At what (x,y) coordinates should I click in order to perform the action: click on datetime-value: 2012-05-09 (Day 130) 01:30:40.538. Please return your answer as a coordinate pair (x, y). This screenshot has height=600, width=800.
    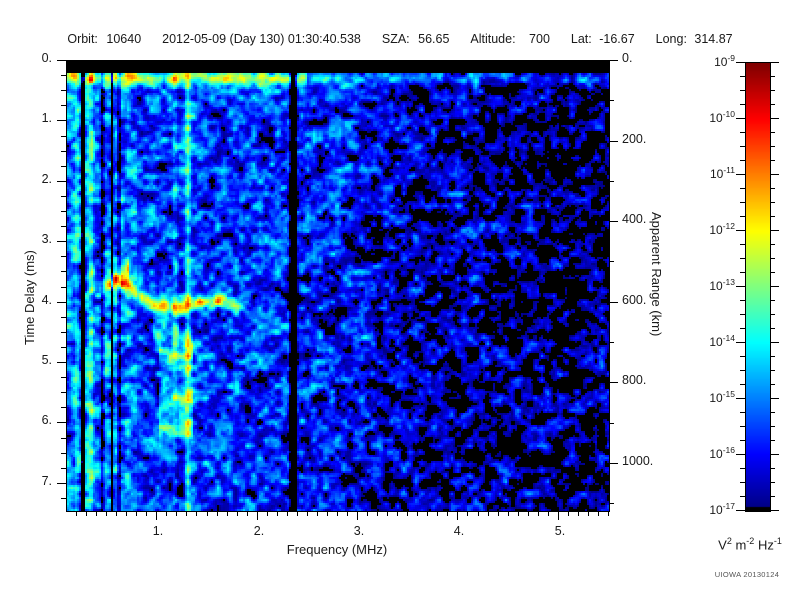
    Looking at the image, I should click on (261, 39).